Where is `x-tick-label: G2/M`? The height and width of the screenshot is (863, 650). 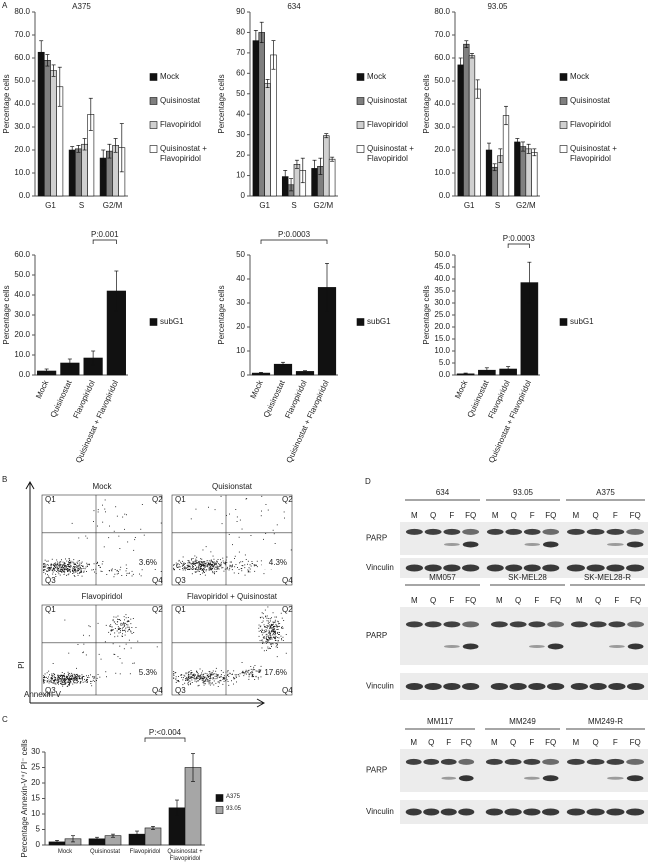 x-tick-label: G2/M is located at coordinates (526, 205).